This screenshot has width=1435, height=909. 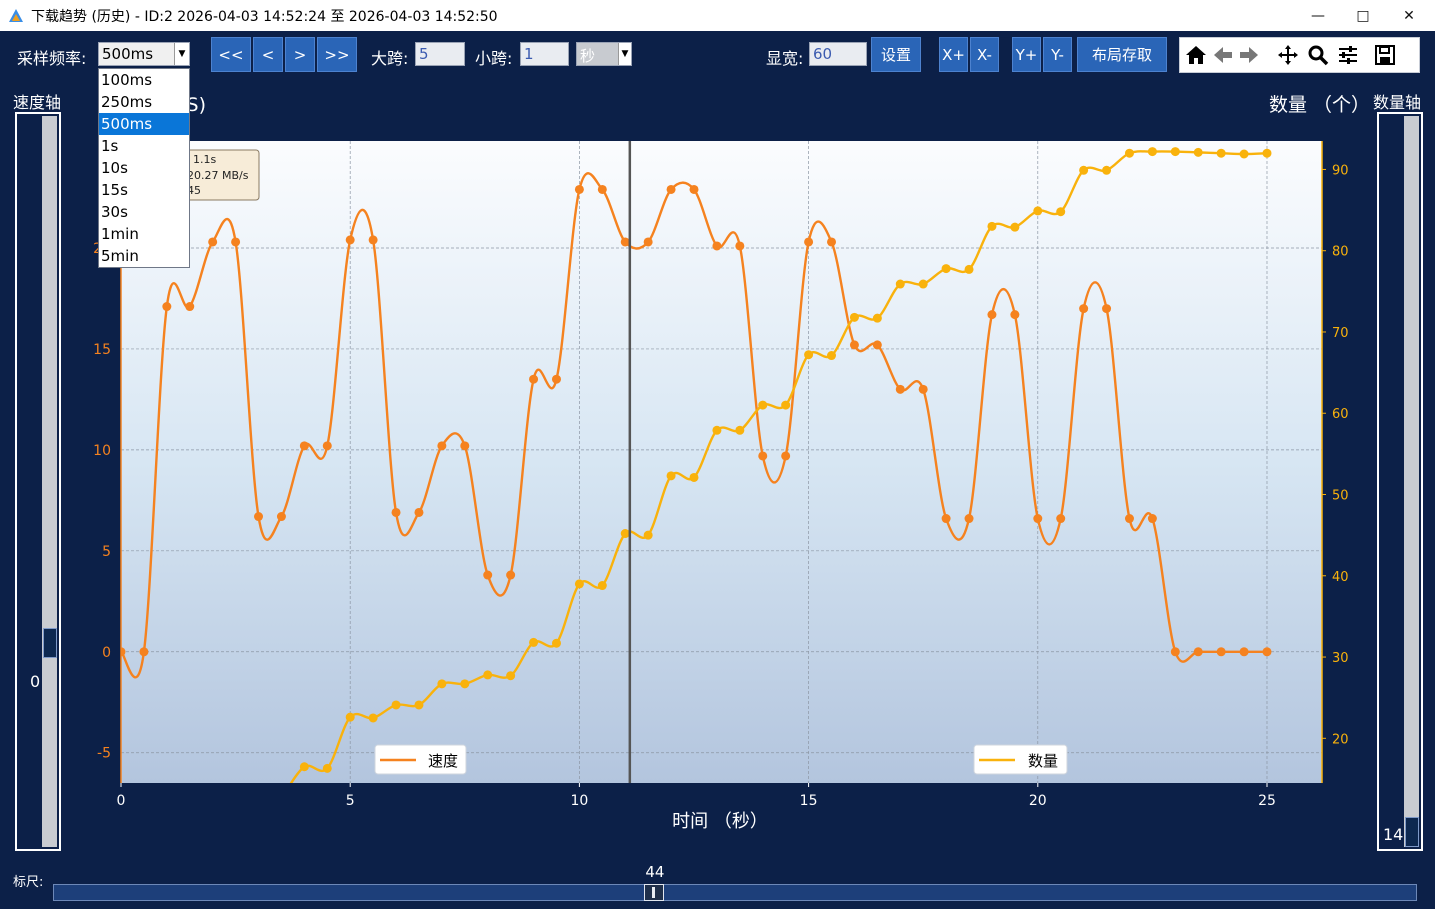 I want to click on y-right-tick-label: 30, so click(x=1340, y=658).